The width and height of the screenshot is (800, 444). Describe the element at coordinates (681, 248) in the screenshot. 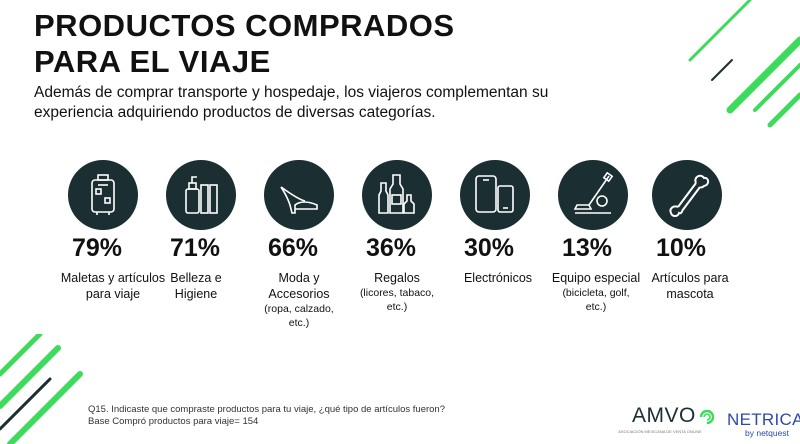

I see `category-percent: 10%` at that location.